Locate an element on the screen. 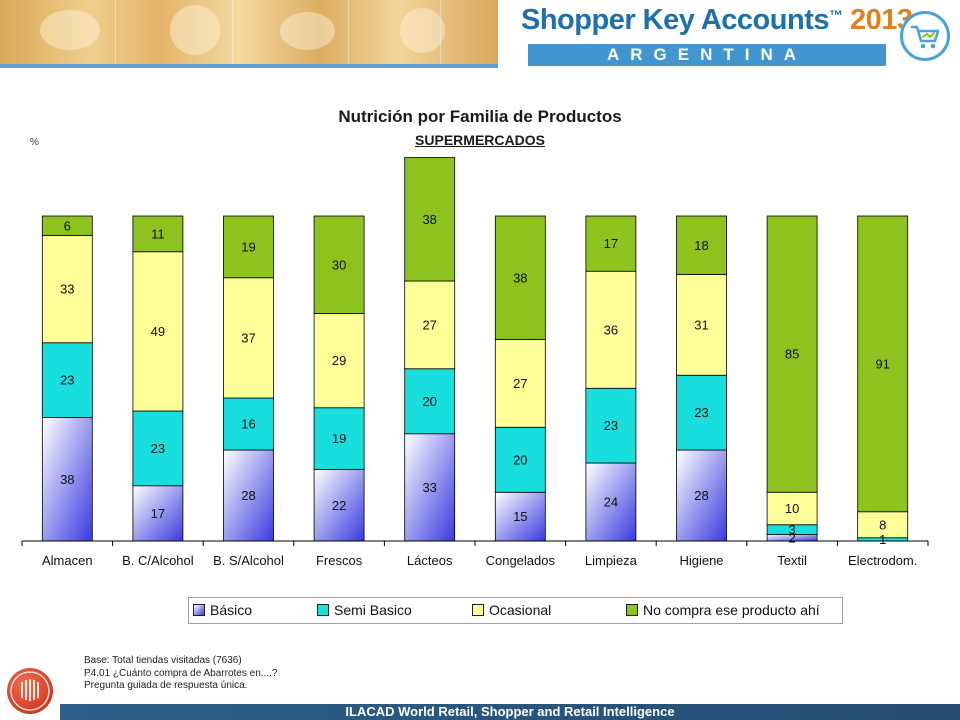 Image resolution: width=960 pixels, height=720 pixels. legend-item-no-compra: No compra ese producto ahí is located at coordinates (723, 610).